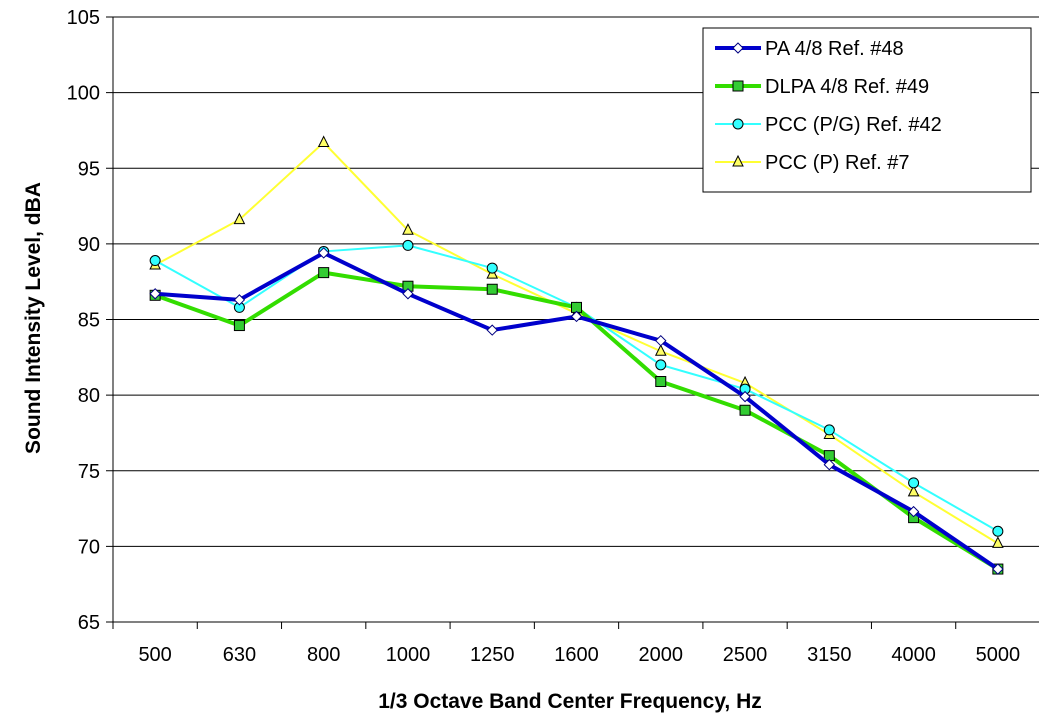 The image size is (1039, 723). What do you see at coordinates (89, 623) in the screenshot?
I see `y-tick-label-65: 65` at bounding box center [89, 623].